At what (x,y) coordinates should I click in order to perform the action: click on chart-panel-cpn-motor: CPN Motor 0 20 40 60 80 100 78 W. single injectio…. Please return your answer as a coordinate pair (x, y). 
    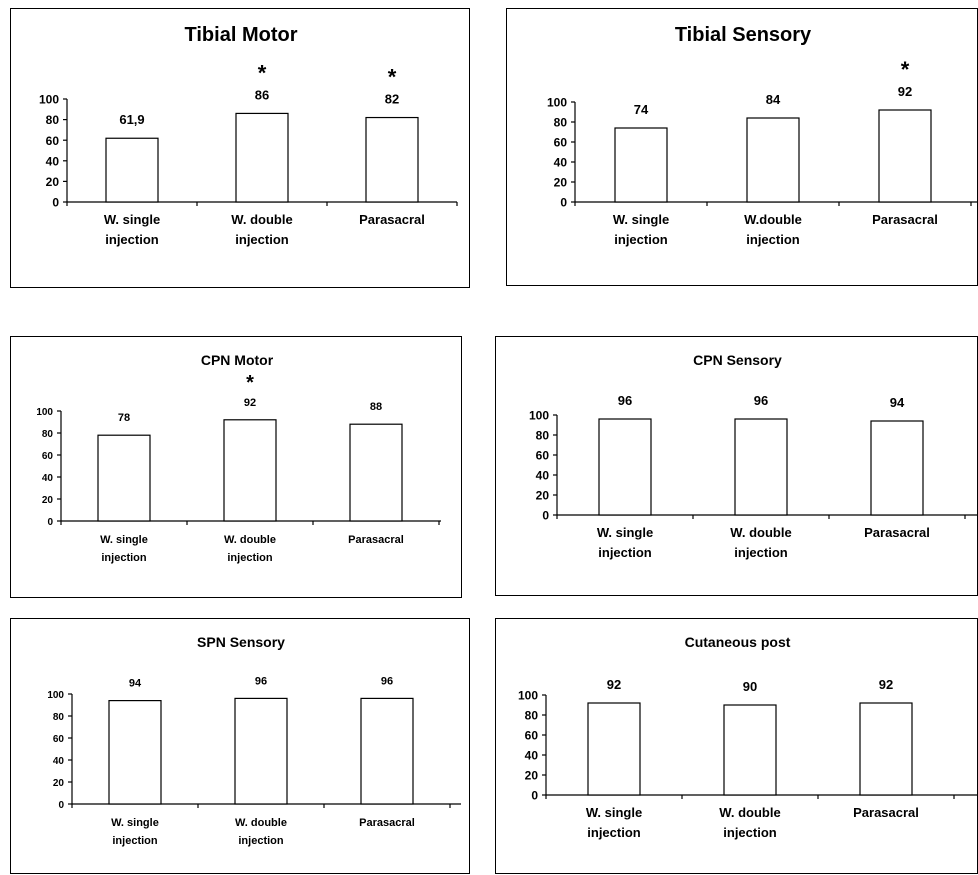
    Looking at the image, I should click on (236, 467).